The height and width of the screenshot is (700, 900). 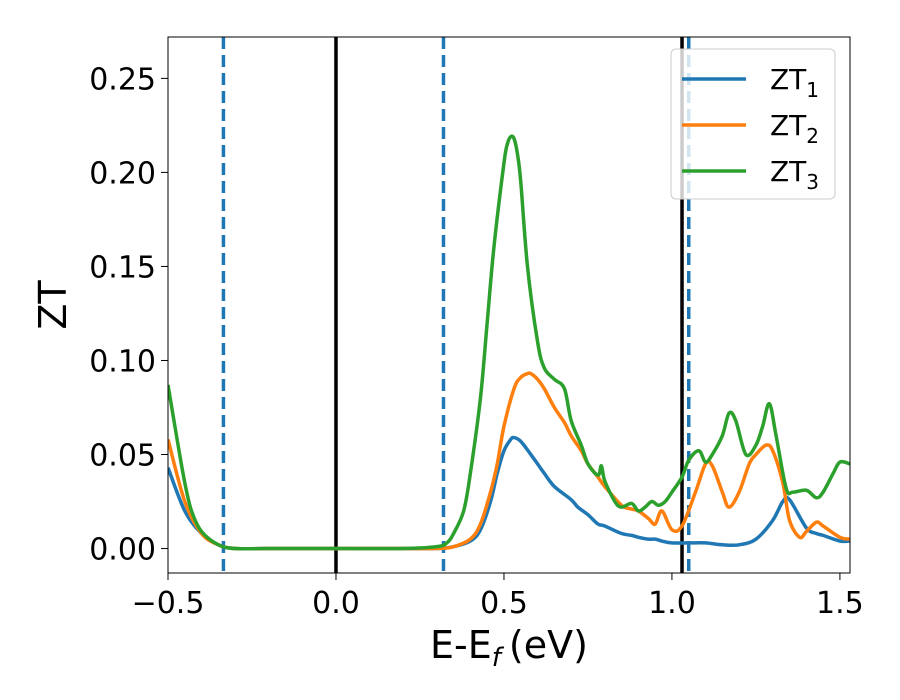 I want to click on x-tick-label: −0.5, so click(x=168, y=603).